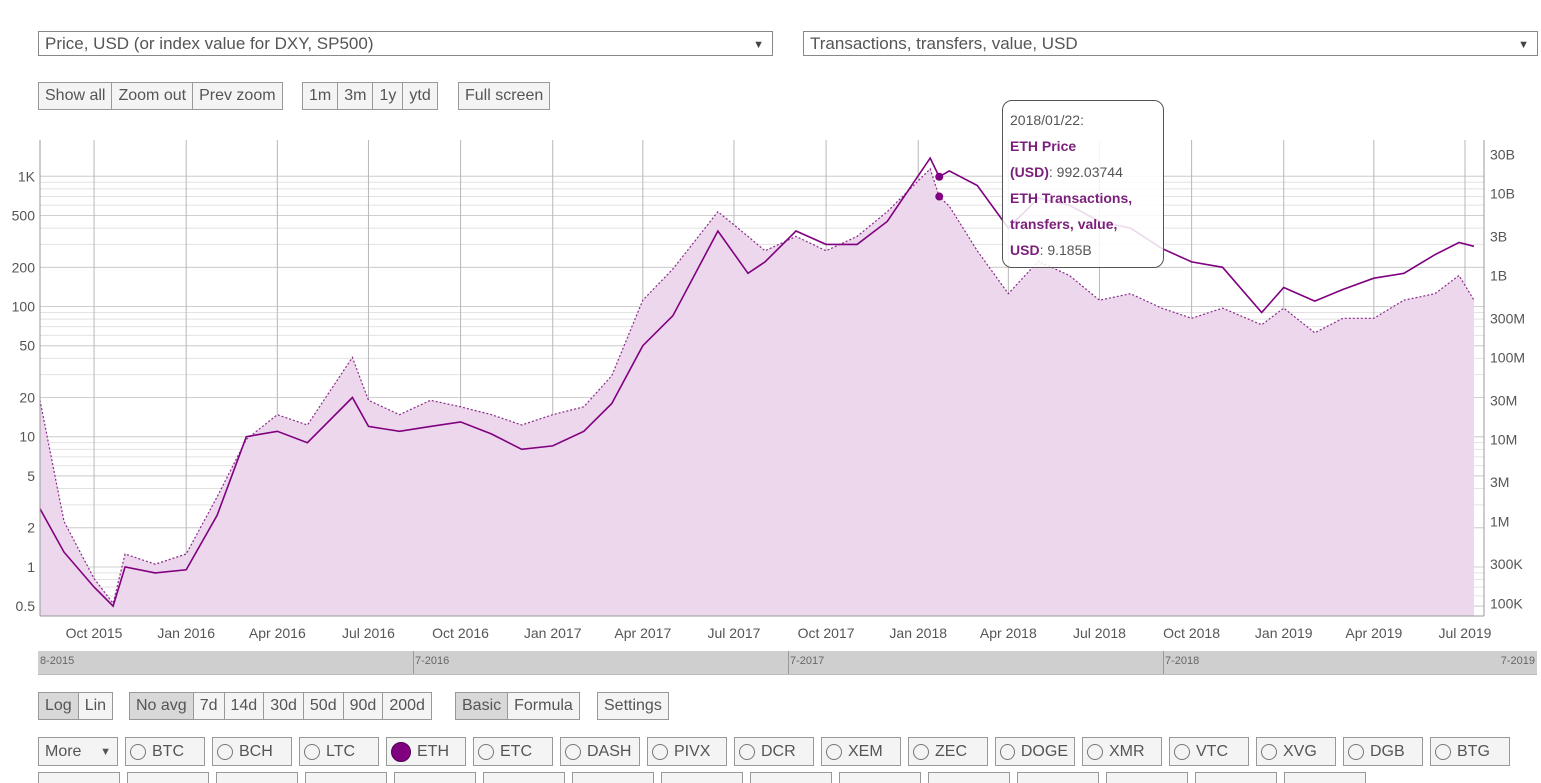 The width and height of the screenshot is (1541, 783). What do you see at coordinates (323, 706) in the screenshot?
I see `avg-50d-button: 50d` at bounding box center [323, 706].